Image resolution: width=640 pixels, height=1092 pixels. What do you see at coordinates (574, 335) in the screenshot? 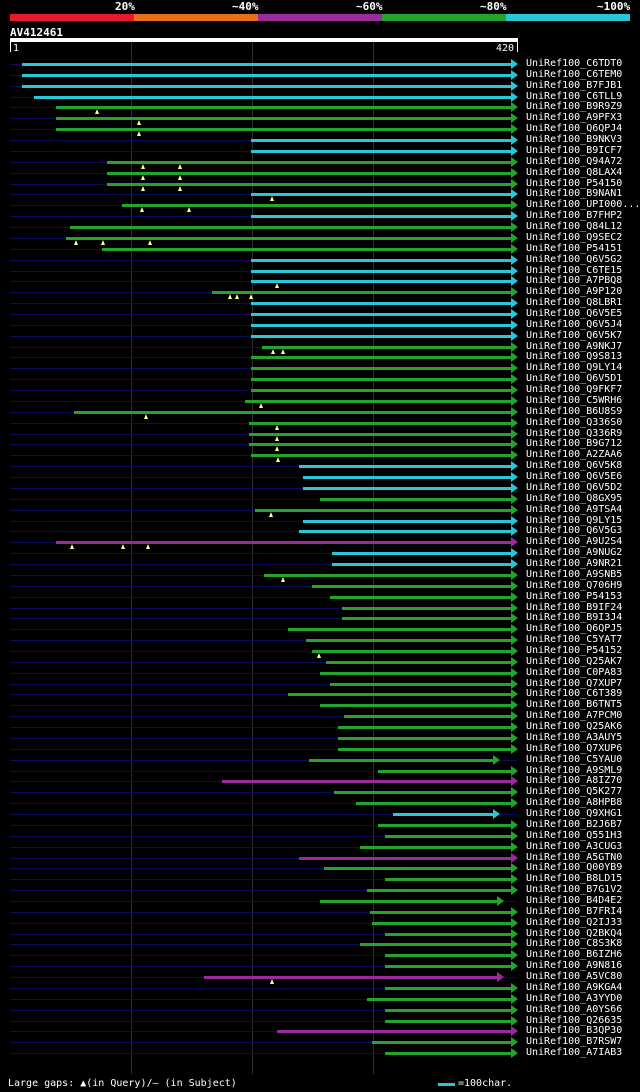
I see `hit-label: UniRef100_Q6V5K7` at bounding box center [574, 335].